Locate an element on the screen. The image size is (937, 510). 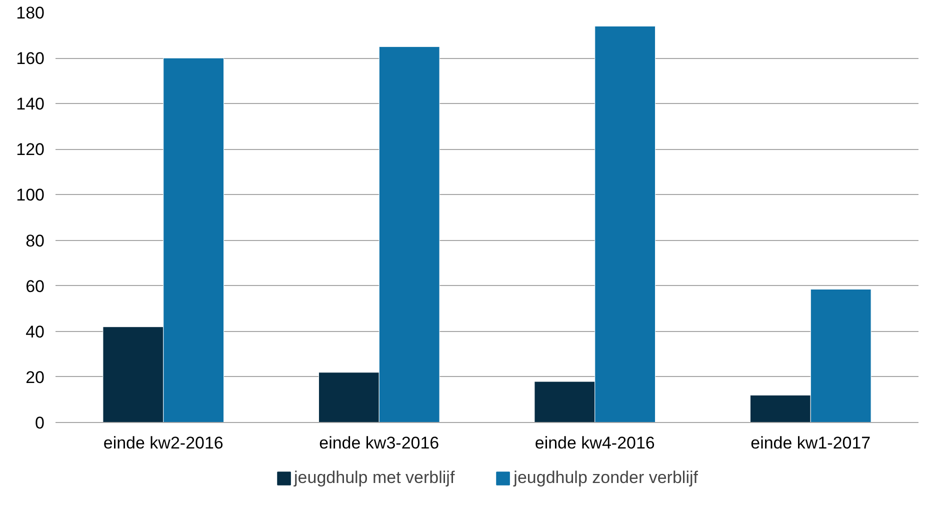
y-tick-label: 20 is located at coordinates (35, 377).